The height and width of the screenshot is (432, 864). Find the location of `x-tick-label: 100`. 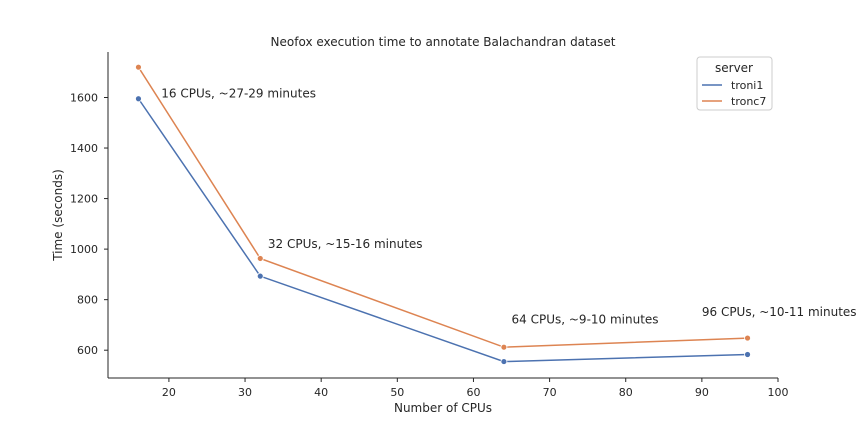

x-tick-label: 100 is located at coordinates (778, 392).